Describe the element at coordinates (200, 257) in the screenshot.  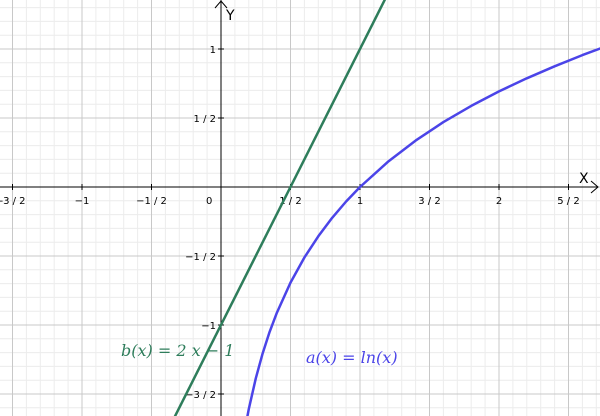
I see `y-tick-label: −1 / 2` at that location.